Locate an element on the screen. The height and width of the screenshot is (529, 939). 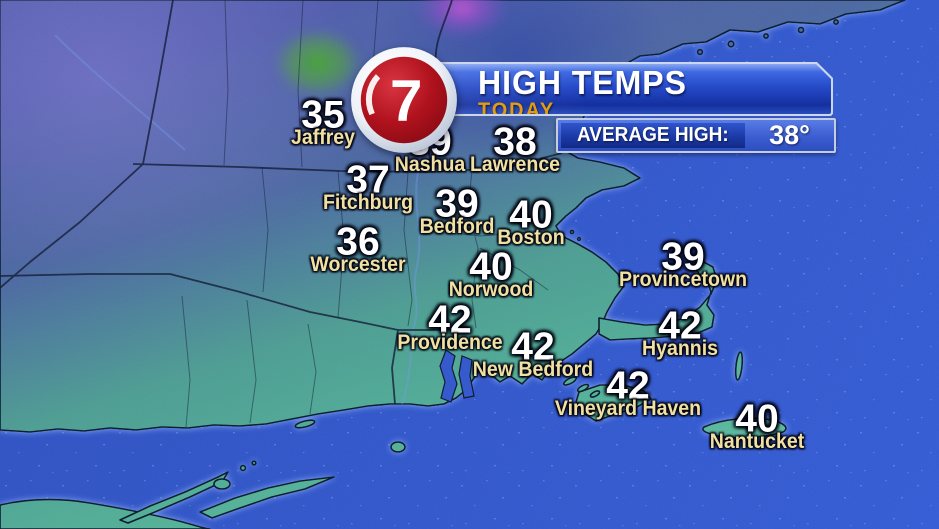
average-high-value: 38° is located at coordinates (789, 135).